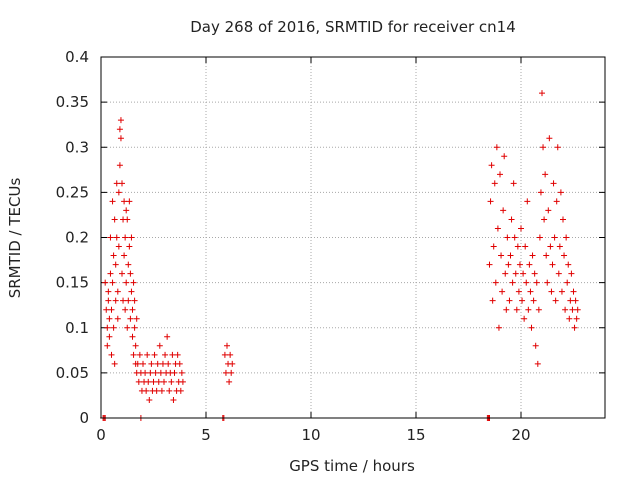 This screenshot has width=640, height=480. What do you see at coordinates (415, 435) in the screenshot?
I see `x-tick-label: 15` at bounding box center [415, 435].